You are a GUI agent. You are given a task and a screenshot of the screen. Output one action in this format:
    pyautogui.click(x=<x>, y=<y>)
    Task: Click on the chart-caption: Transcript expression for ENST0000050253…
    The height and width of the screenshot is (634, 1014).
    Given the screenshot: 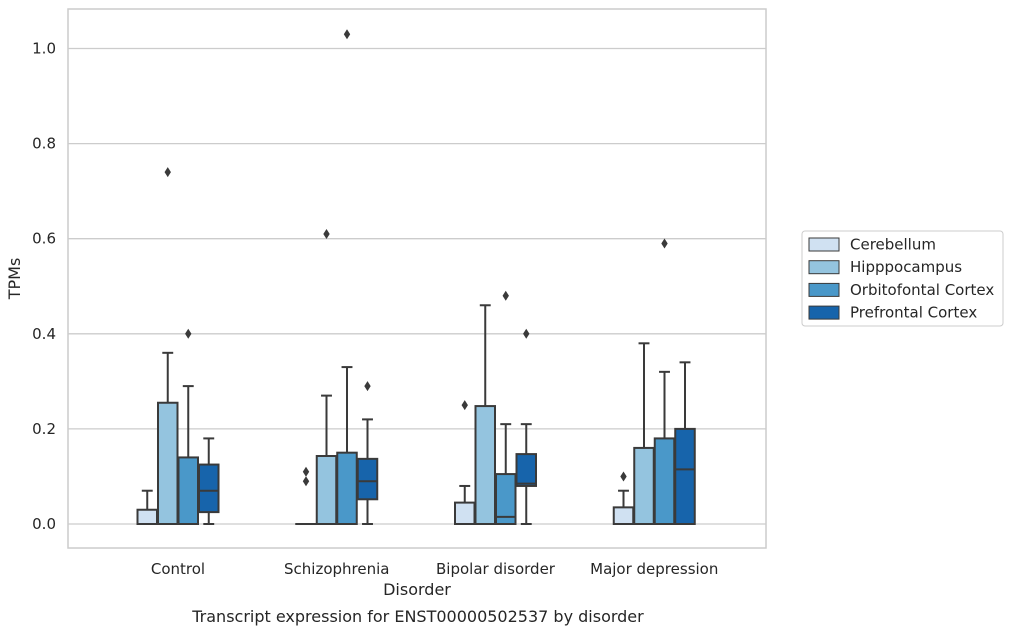 What is the action you would take?
    pyautogui.click(x=417, y=616)
    